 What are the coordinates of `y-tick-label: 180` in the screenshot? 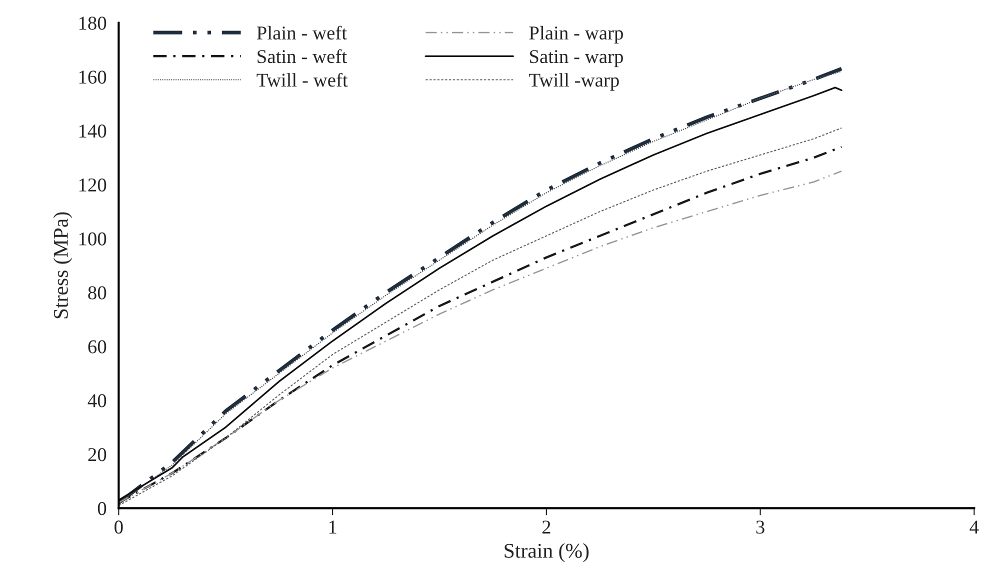 It's located at (92, 23).